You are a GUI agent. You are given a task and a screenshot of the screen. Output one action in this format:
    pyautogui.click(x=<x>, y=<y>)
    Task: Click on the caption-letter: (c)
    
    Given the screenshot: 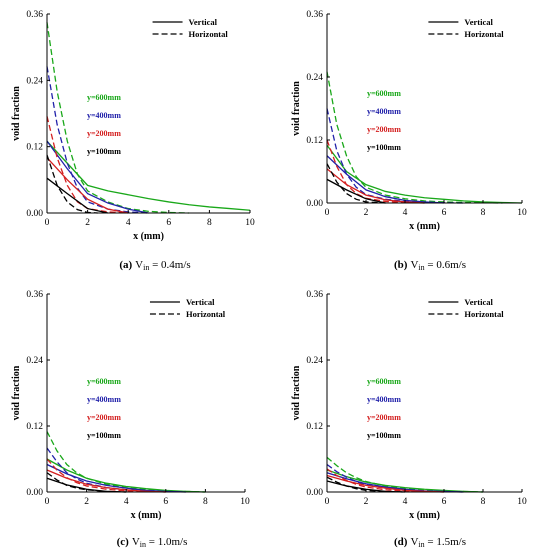 What is the action you would take?
    pyautogui.click(x=123, y=542)
    